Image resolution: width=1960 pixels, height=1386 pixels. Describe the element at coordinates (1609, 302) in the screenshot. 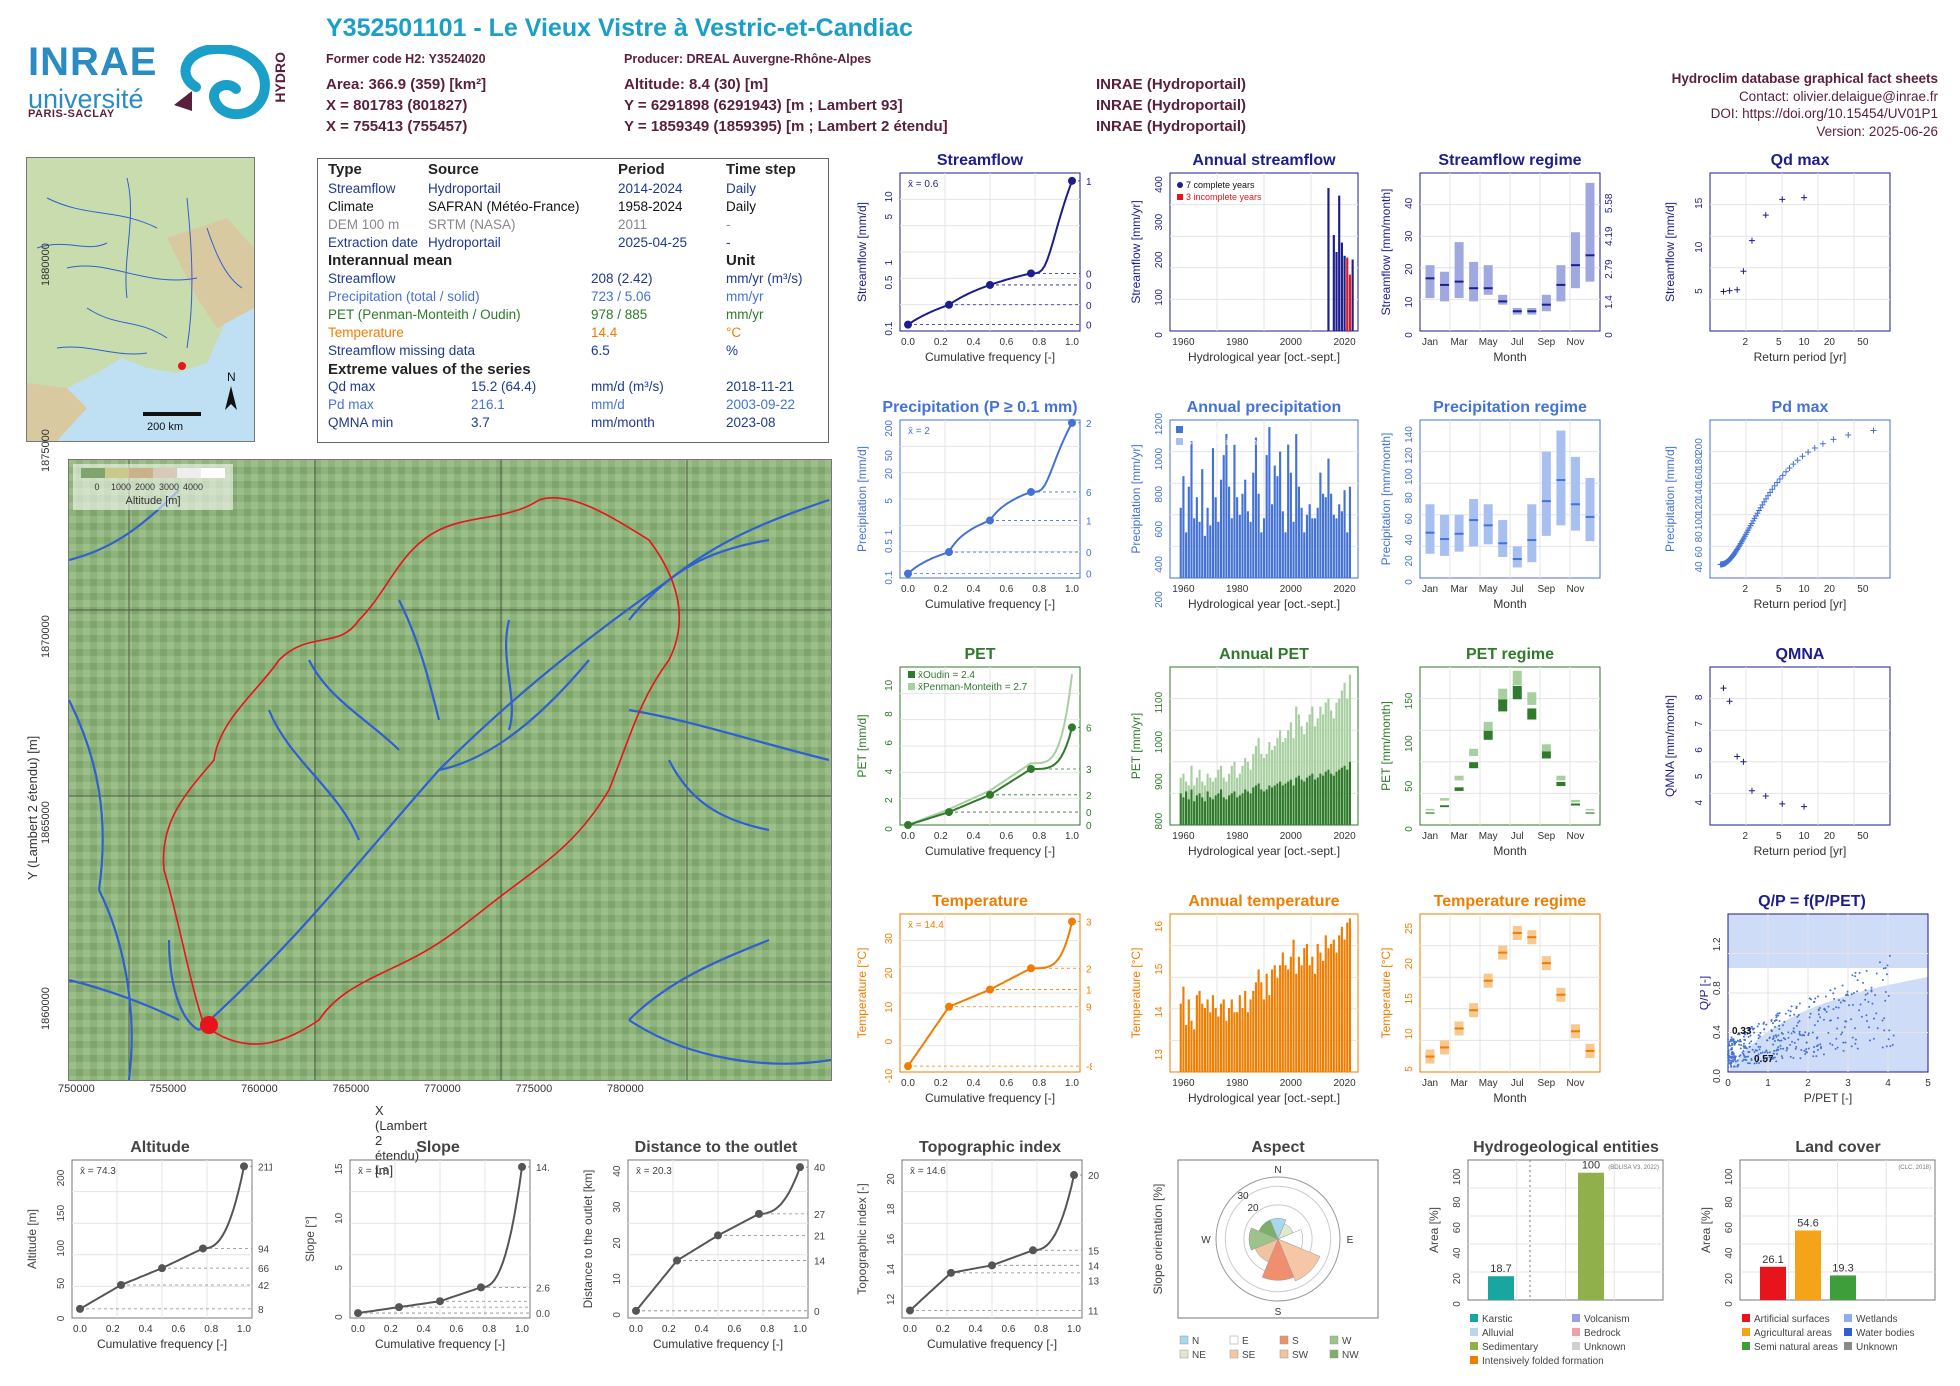

I see `tick-label: 1.4` at that location.